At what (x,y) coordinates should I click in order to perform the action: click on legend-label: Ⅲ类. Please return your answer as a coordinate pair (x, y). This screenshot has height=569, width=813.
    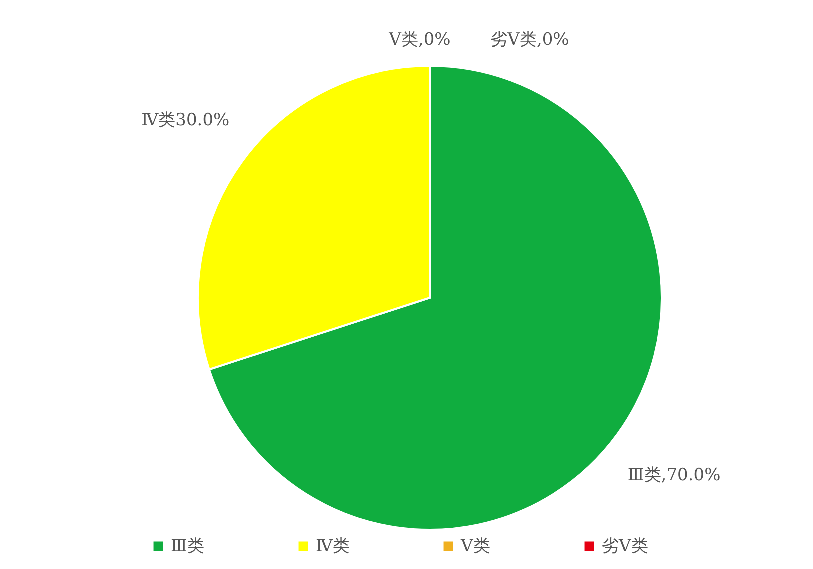
    Looking at the image, I should click on (187, 546).